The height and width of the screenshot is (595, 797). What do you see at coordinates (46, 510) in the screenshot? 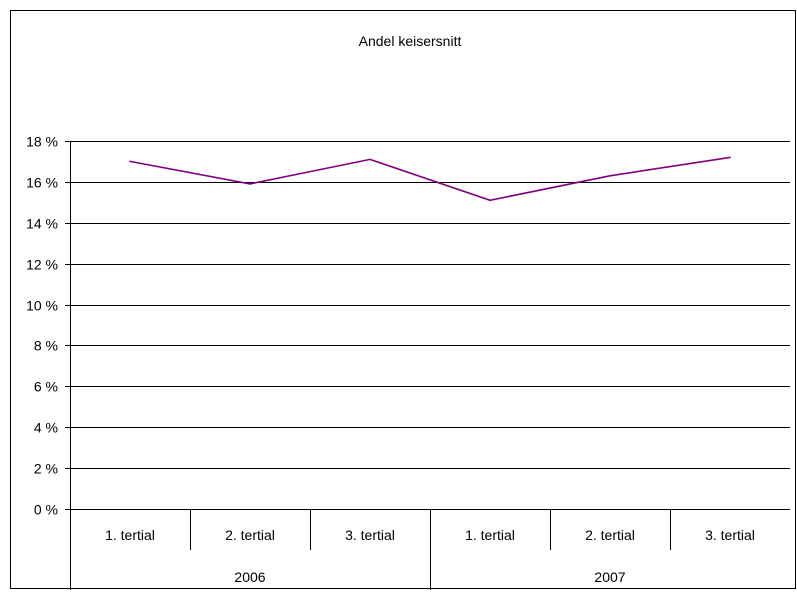
I see `y-tick-label: 0 %` at bounding box center [46, 510].